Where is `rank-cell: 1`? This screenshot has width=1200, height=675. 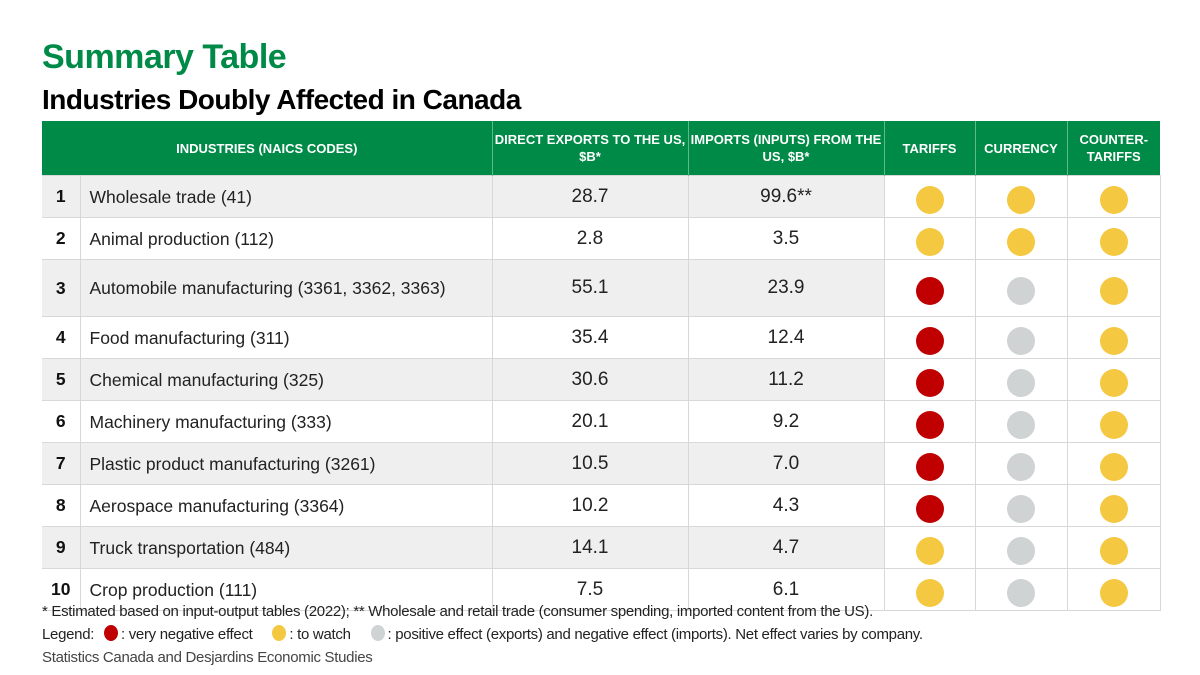 rank-cell: 1 is located at coordinates (61, 196).